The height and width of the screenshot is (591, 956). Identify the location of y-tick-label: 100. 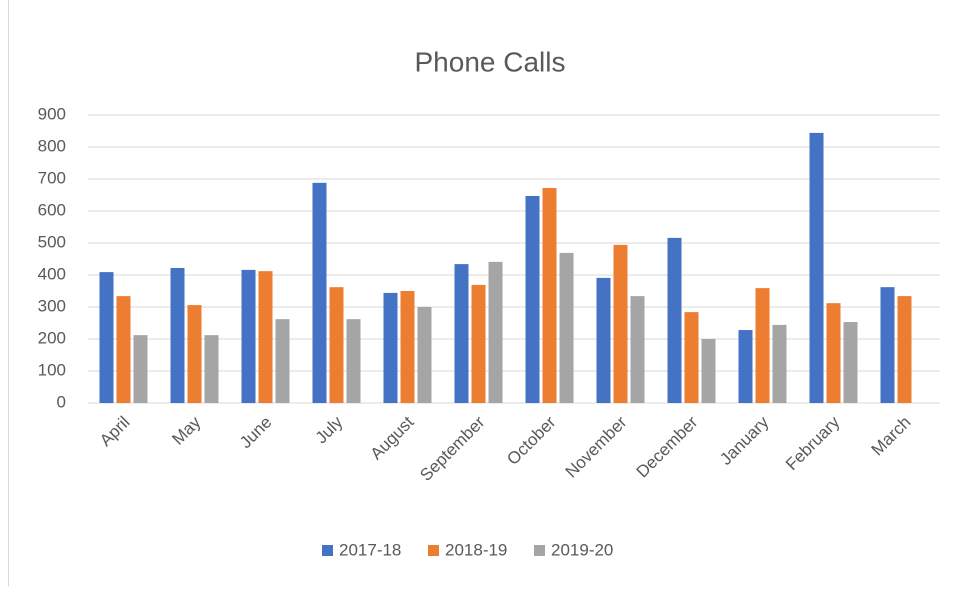
(52, 369).